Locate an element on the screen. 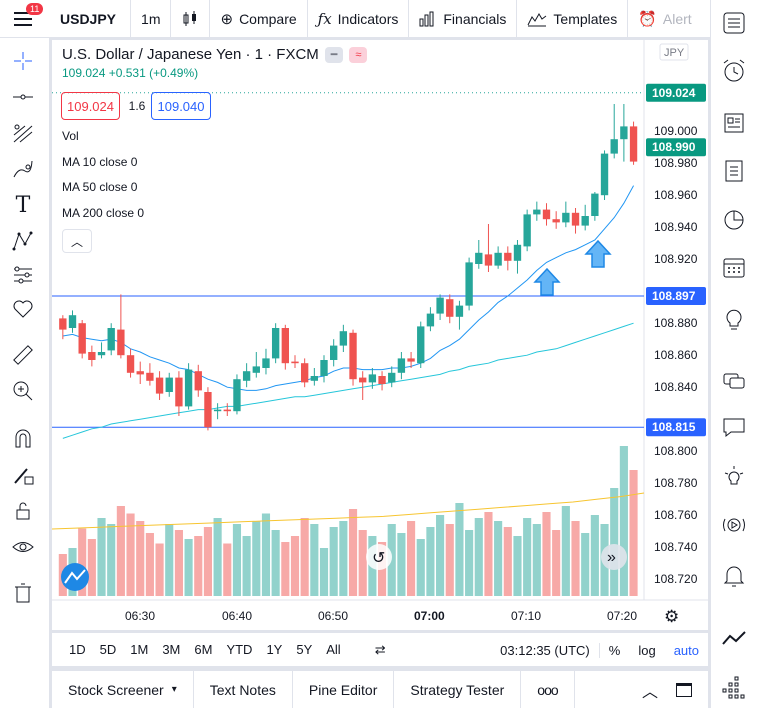 The width and height of the screenshot is (757, 708). streams-button is located at coordinates (734, 525).